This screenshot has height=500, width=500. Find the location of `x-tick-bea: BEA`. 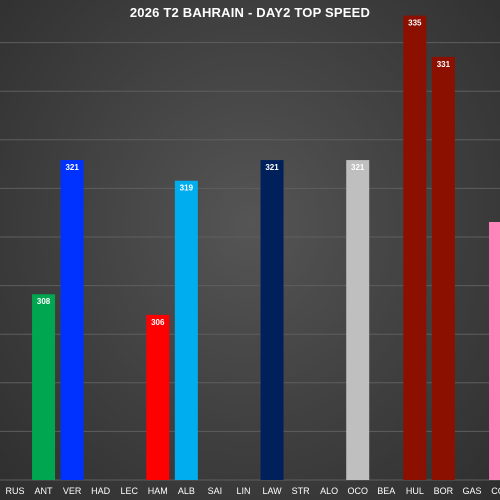

x-tick-bea: BEA is located at coordinates (386, 491).